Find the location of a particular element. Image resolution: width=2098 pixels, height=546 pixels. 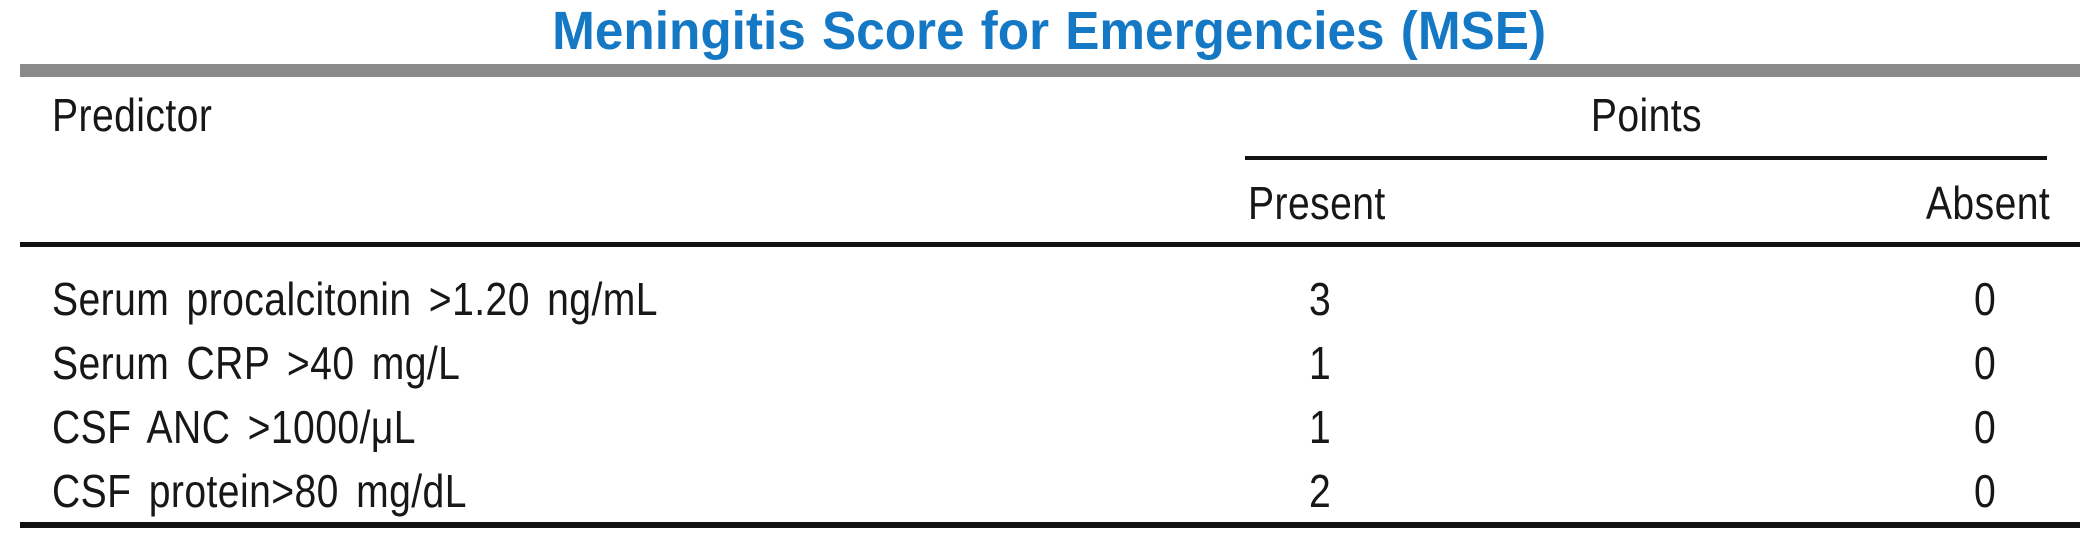

points-underline-rule is located at coordinates (1646, 158).